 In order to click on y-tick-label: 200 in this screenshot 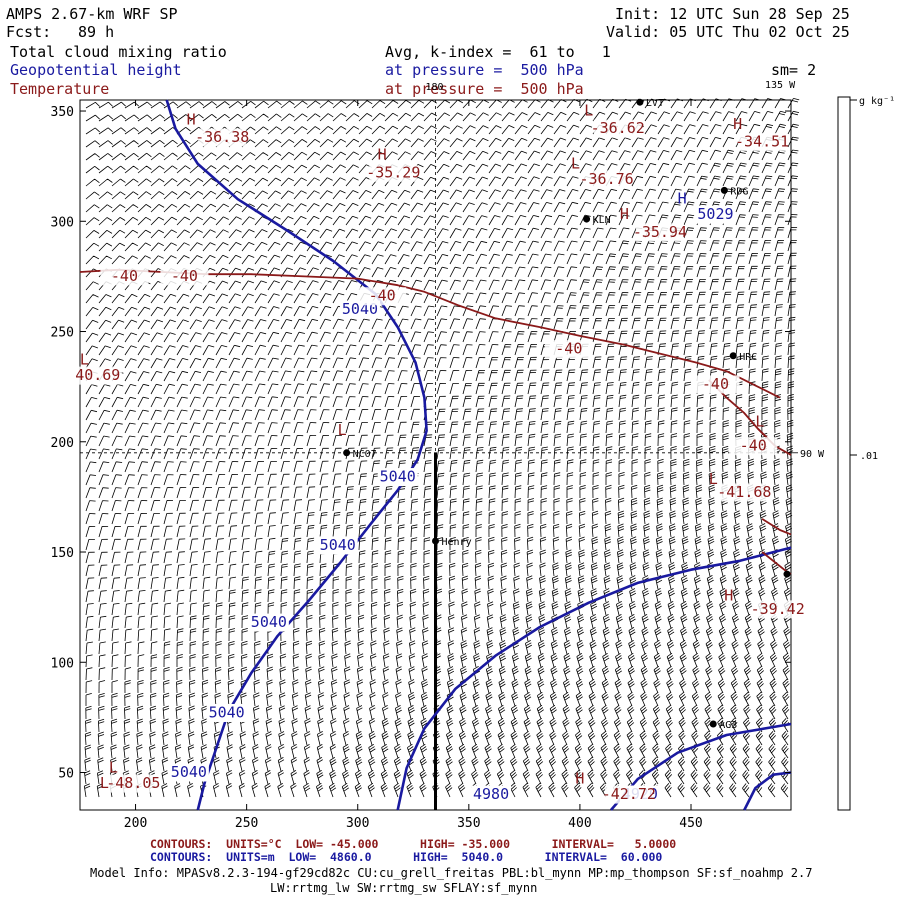, I will do `click(62, 443)`.